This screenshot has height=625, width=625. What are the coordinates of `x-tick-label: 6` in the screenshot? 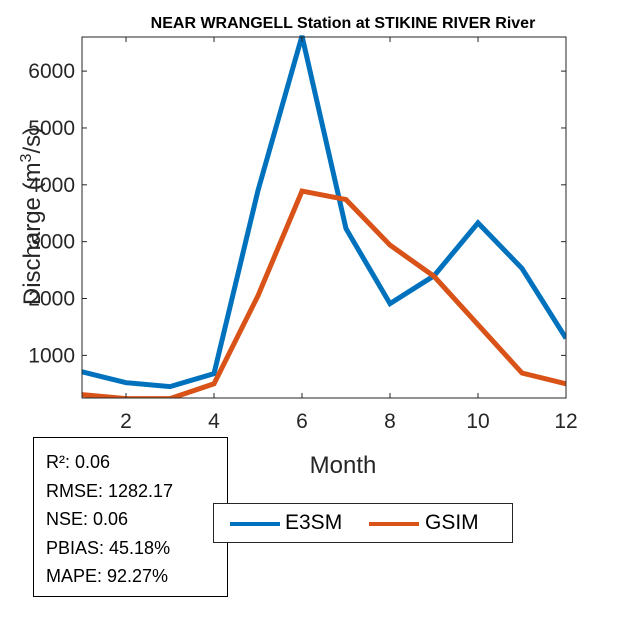 It's located at (302, 421).